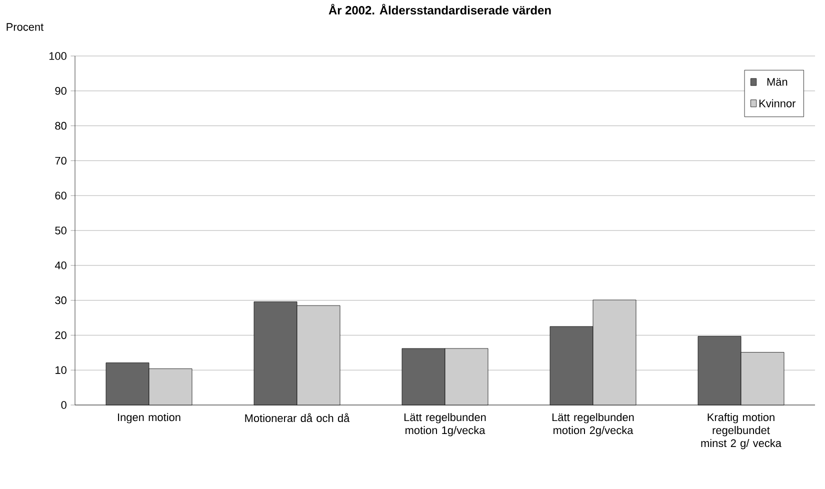  I want to click on x-tick-label: Motionerar då och då, so click(297, 417).